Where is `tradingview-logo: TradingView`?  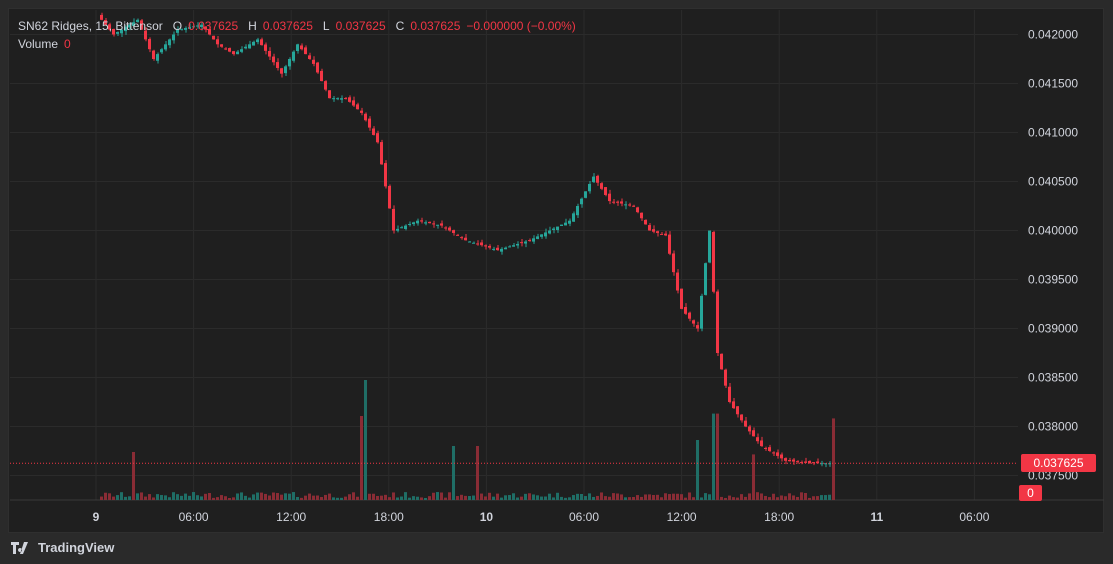 tradingview-logo: TradingView is located at coordinates (62, 547).